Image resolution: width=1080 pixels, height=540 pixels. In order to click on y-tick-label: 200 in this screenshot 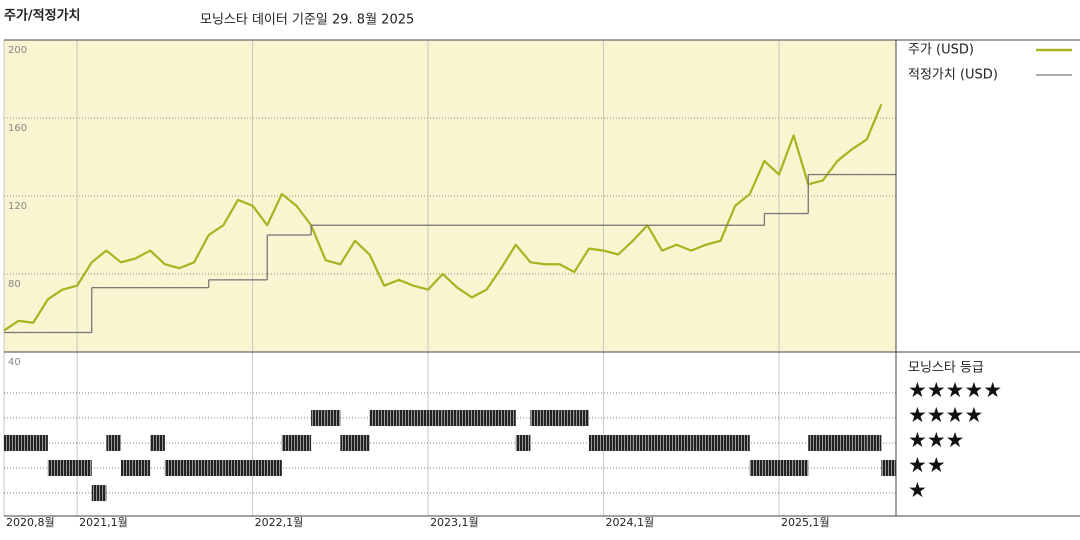, I will do `click(17, 50)`.